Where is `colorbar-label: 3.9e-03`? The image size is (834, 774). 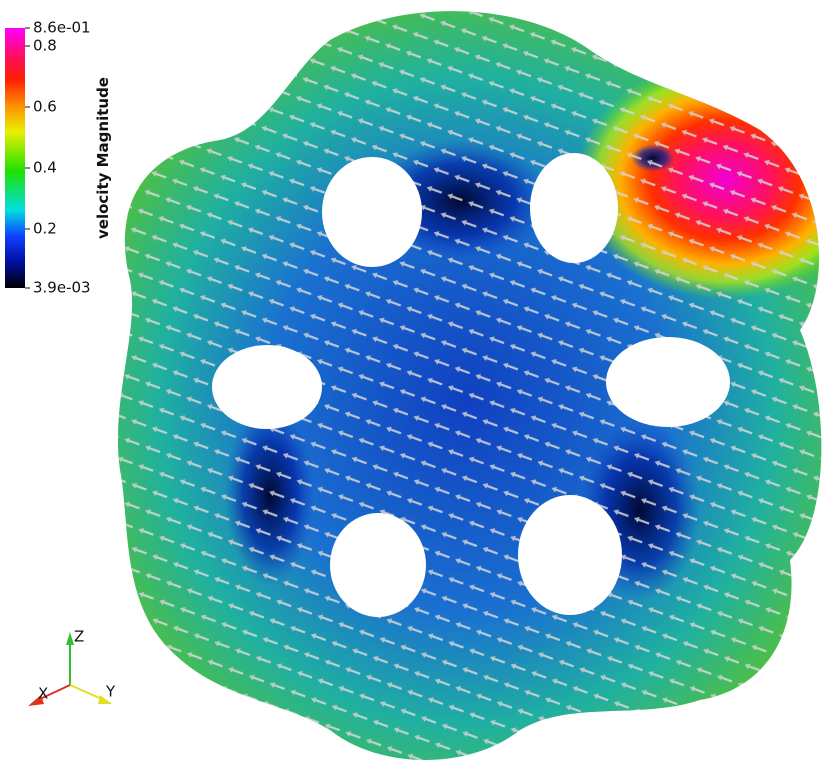
colorbar-label: 3.9e-03 is located at coordinates (62, 288).